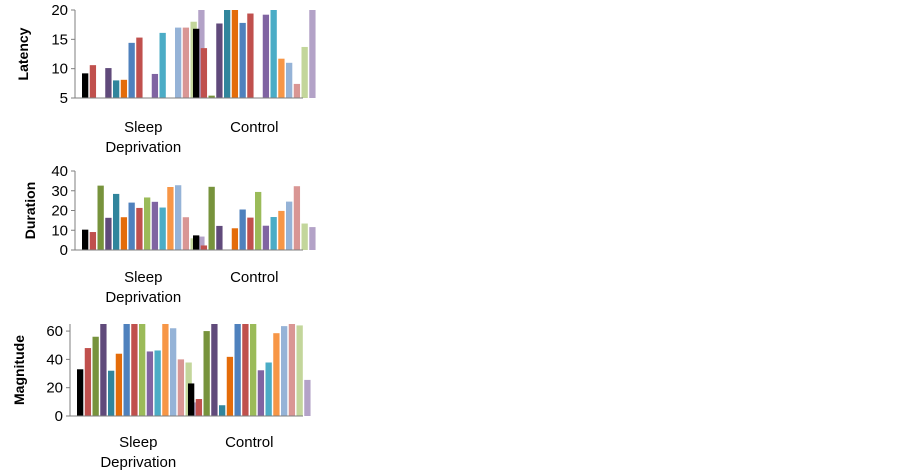  Describe the element at coordinates (19, 370) in the screenshot. I see `y-axis-title: Magnitude` at that location.